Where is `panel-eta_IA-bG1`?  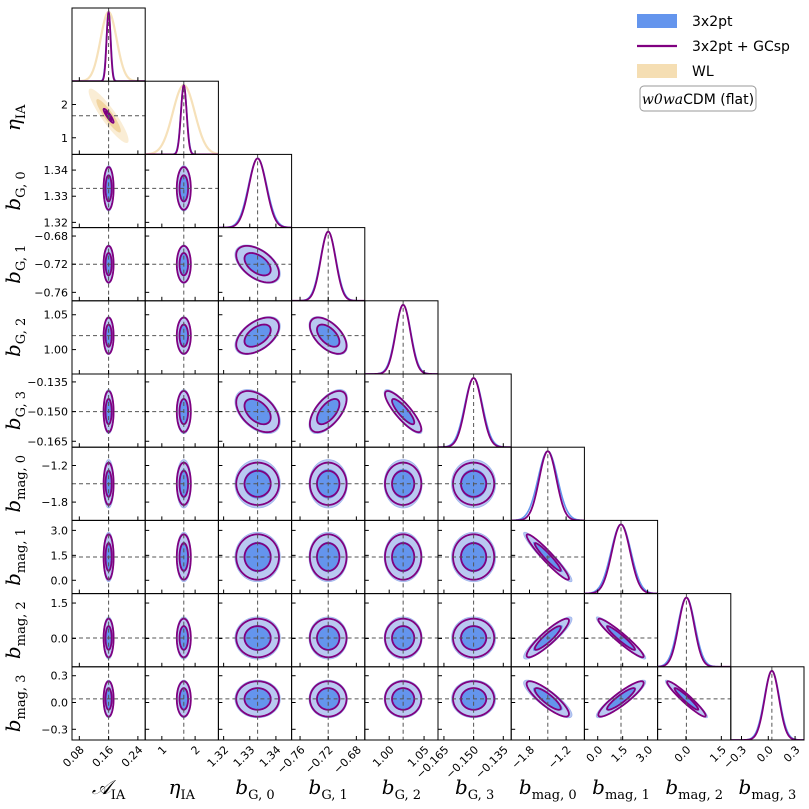
panel-eta_IA-bG1 is located at coordinates (181, 264).